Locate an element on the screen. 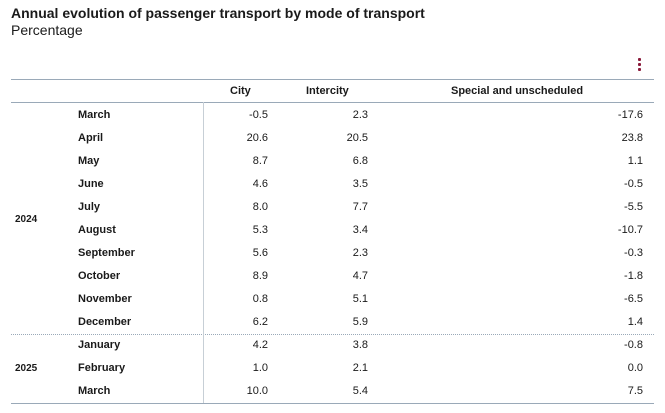  table-cell: -6.5 is located at coordinates (633, 299).